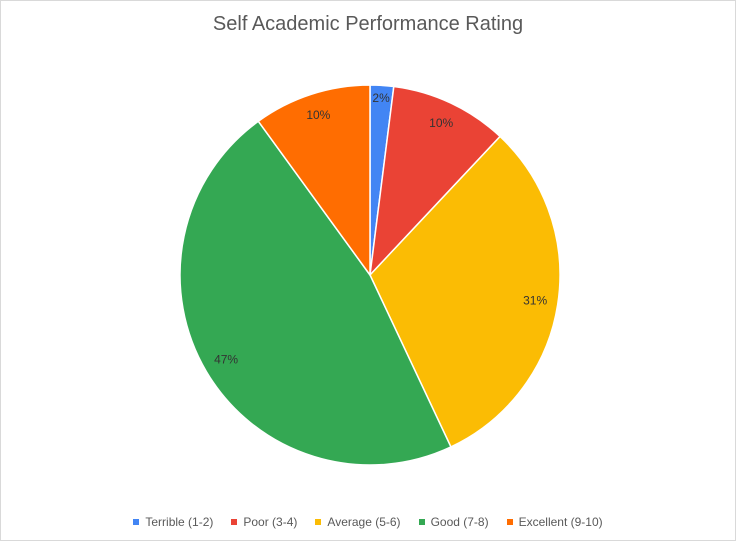  I want to click on legend-label-poor: Poor (3-4), so click(270, 522).